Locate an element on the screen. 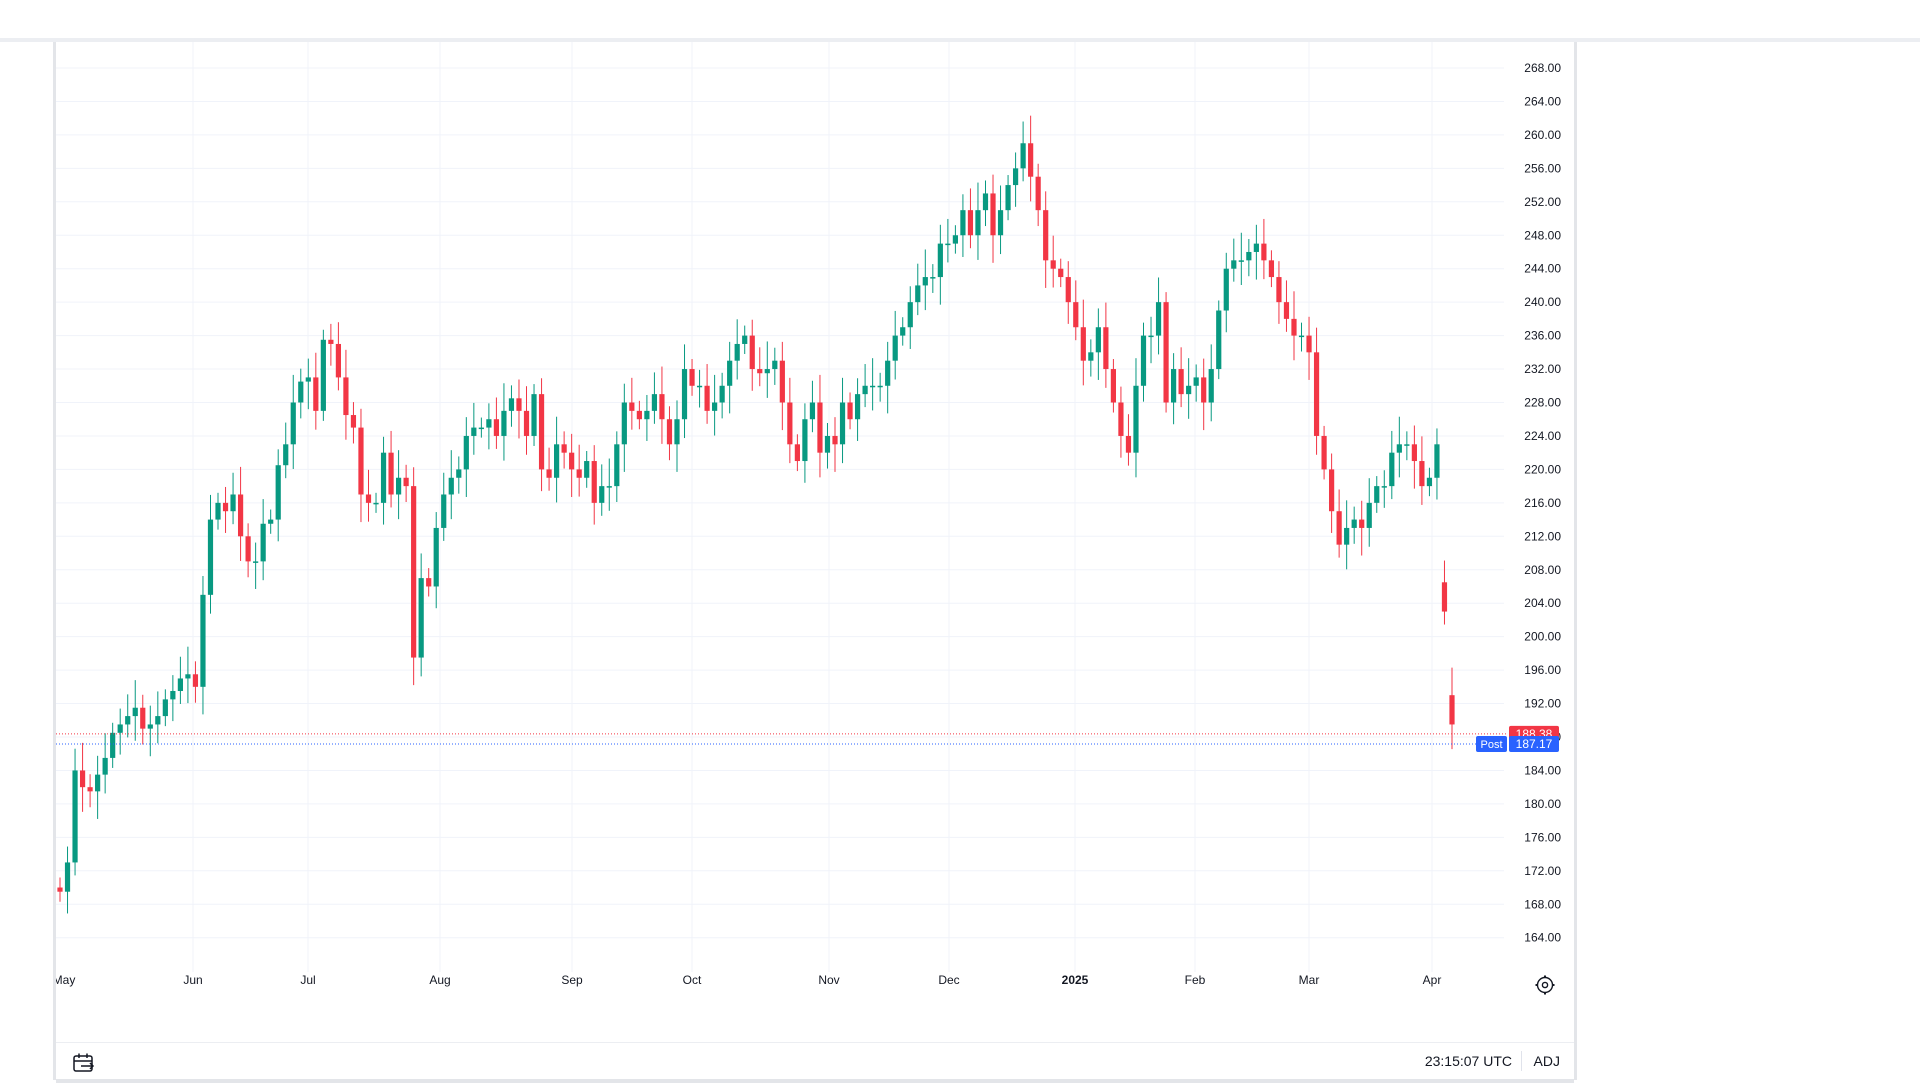  y-tick-label: 172.00 is located at coordinates (1542, 871).